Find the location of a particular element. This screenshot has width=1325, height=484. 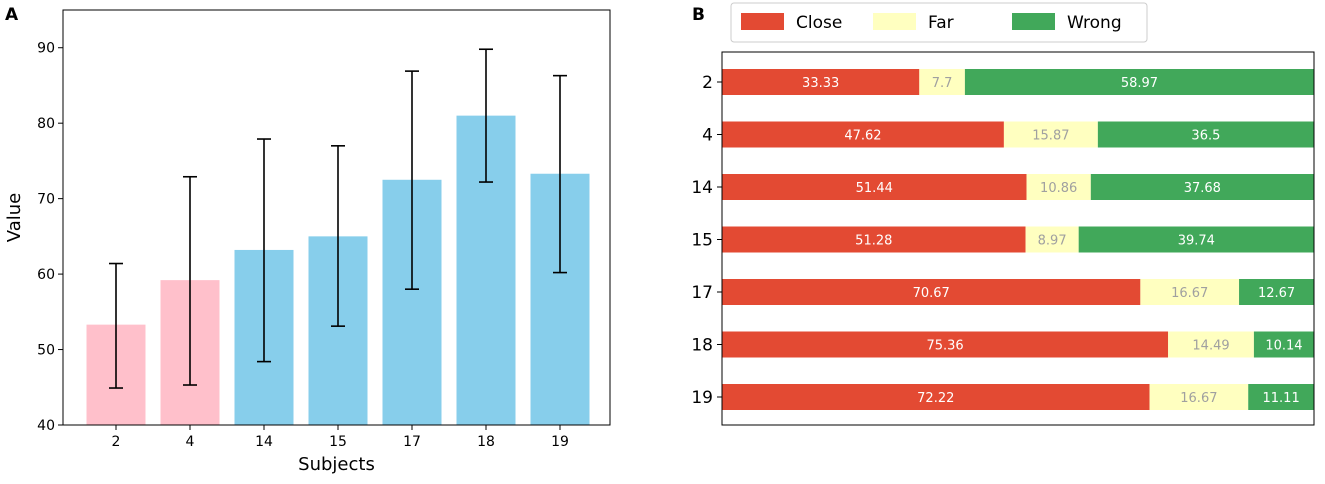

row-subject-18: 75.36 14.49 10.14 is located at coordinates (1018, 344).